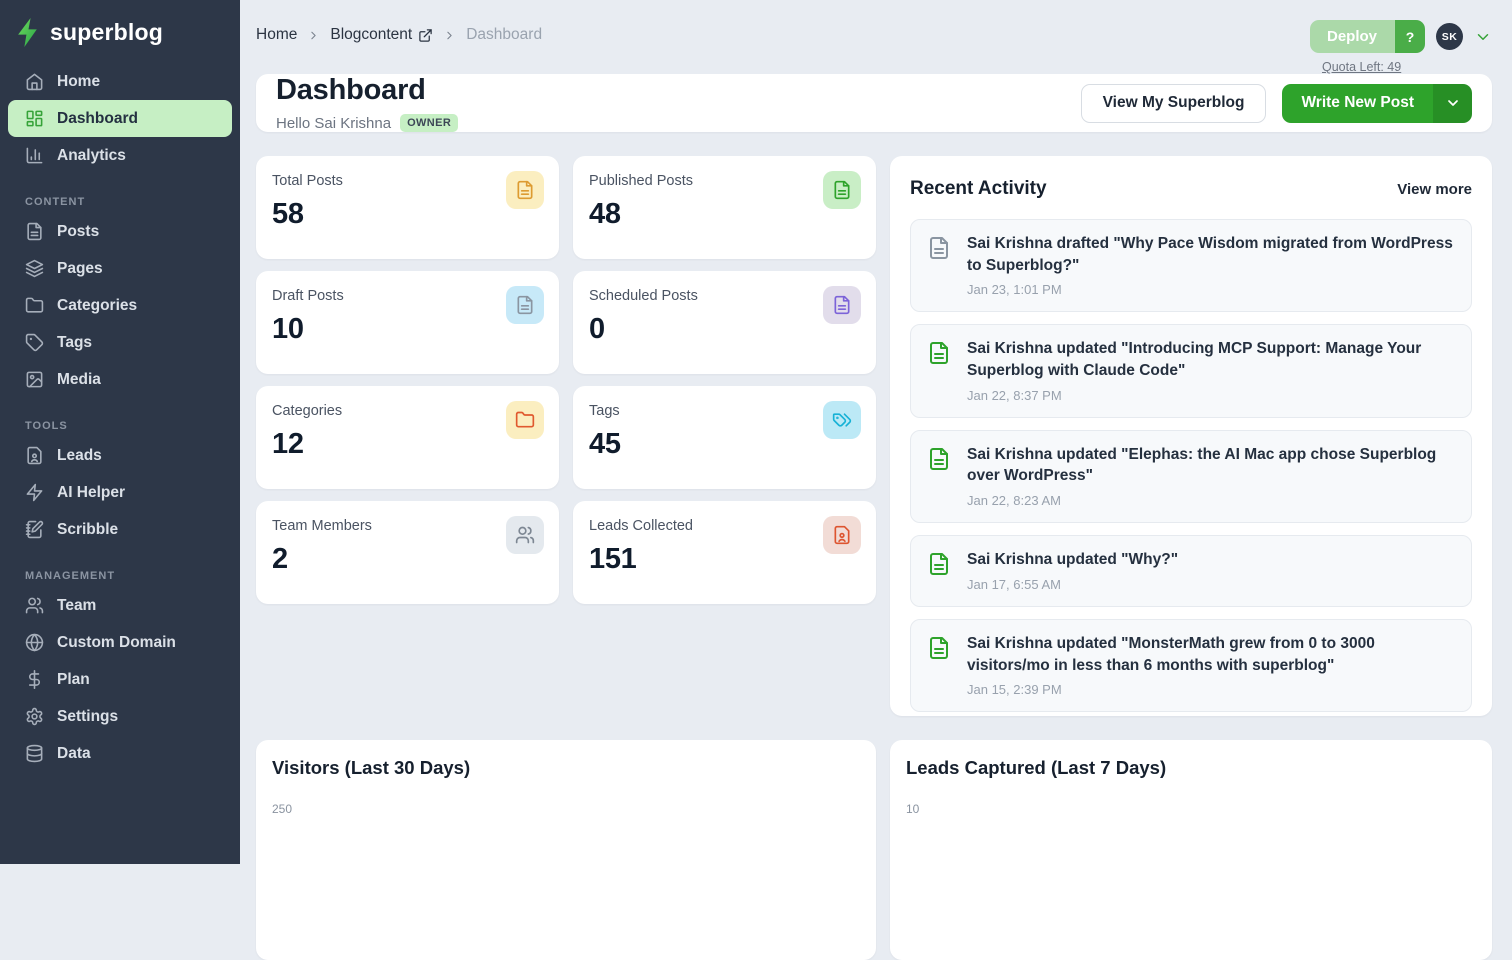 This screenshot has height=960, width=1512. What do you see at coordinates (80, 268) in the screenshot?
I see `sidebar-item-label: Pages` at bounding box center [80, 268].